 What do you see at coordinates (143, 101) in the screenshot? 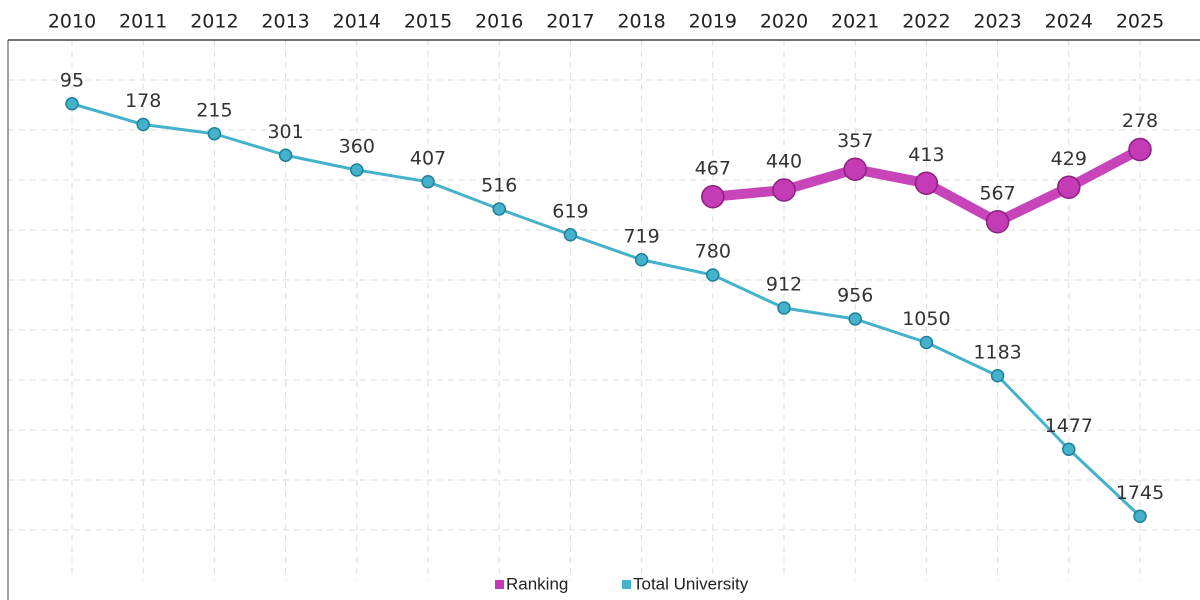
I see `data-label: 178` at bounding box center [143, 101].